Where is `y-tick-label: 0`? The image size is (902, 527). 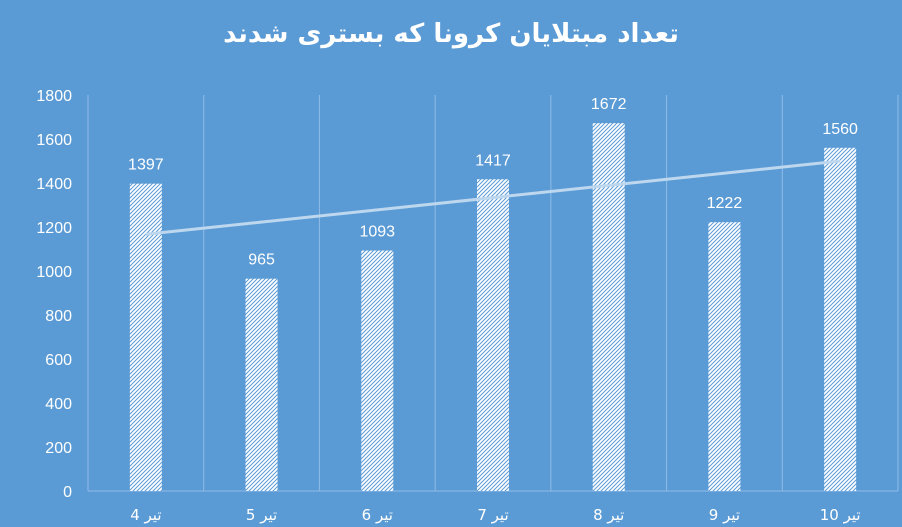
y-tick-label: 0 is located at coordinates (67, 492).